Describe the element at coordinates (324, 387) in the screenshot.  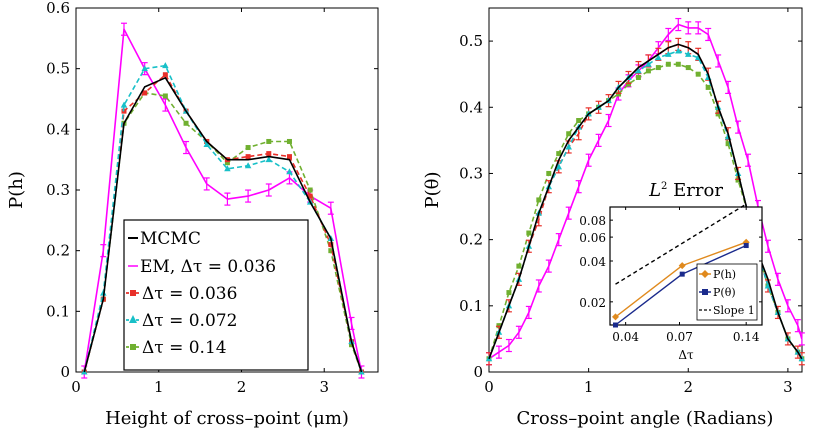
I see `left-xtick-label: 3` at that location.